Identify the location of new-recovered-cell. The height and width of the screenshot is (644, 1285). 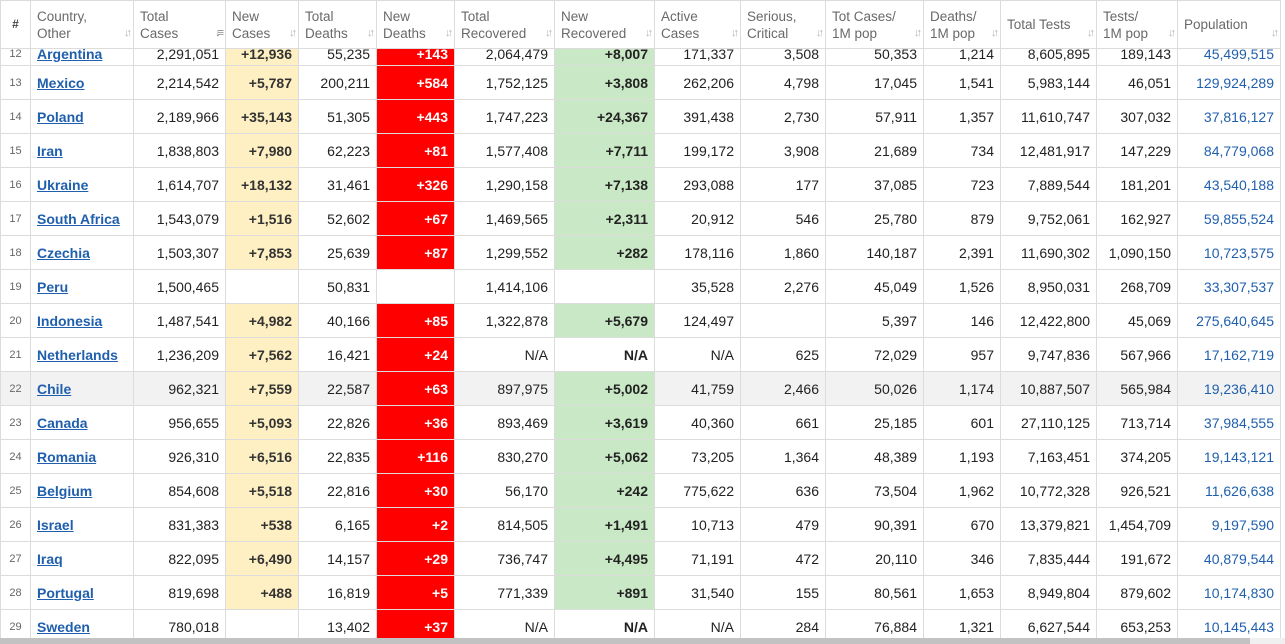
(604, 286).